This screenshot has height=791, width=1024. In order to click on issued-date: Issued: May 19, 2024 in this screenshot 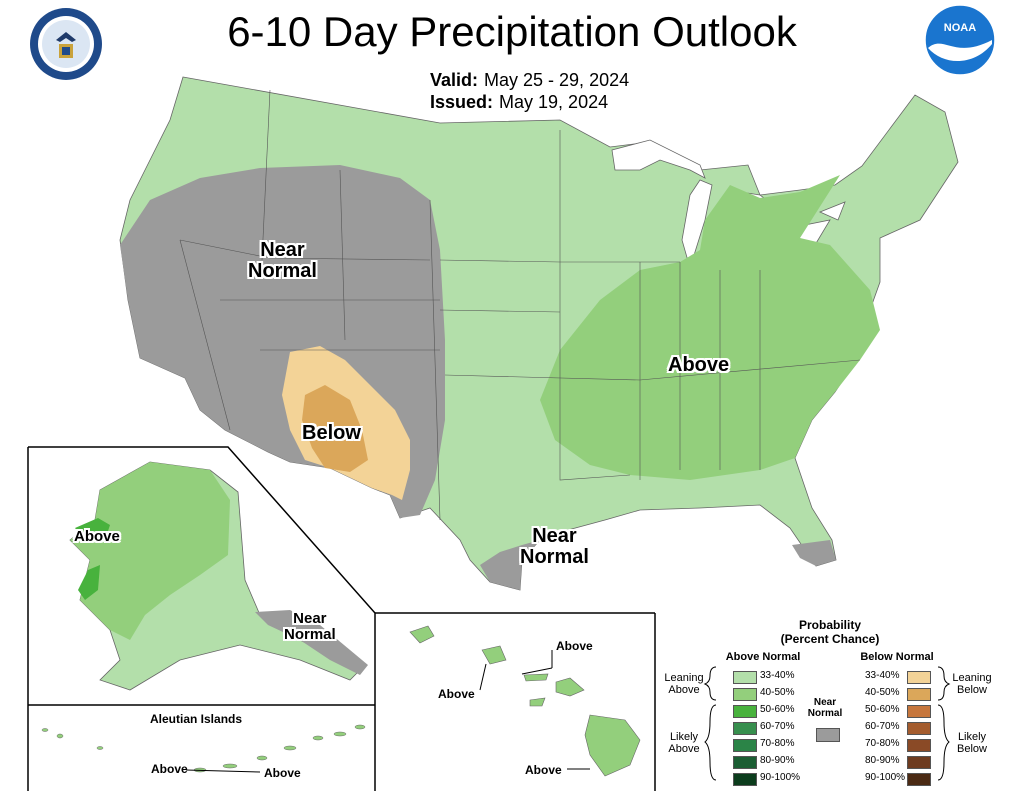, I will do `click(519, 102)`.